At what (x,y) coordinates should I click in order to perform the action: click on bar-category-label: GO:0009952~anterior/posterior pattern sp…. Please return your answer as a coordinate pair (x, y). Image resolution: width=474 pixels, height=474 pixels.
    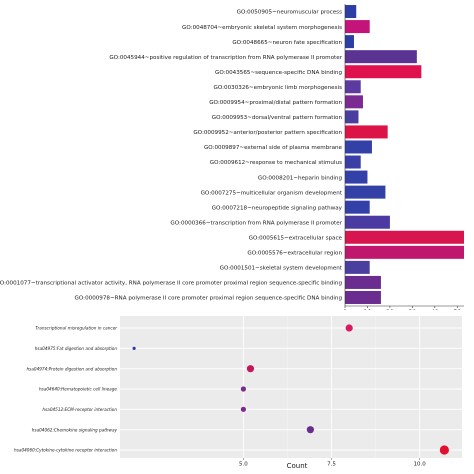
    Looking at the image, I should click on (267, 133).